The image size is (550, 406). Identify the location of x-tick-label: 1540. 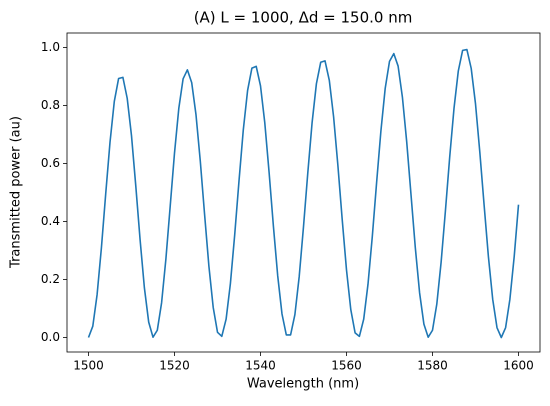
(260, 366).